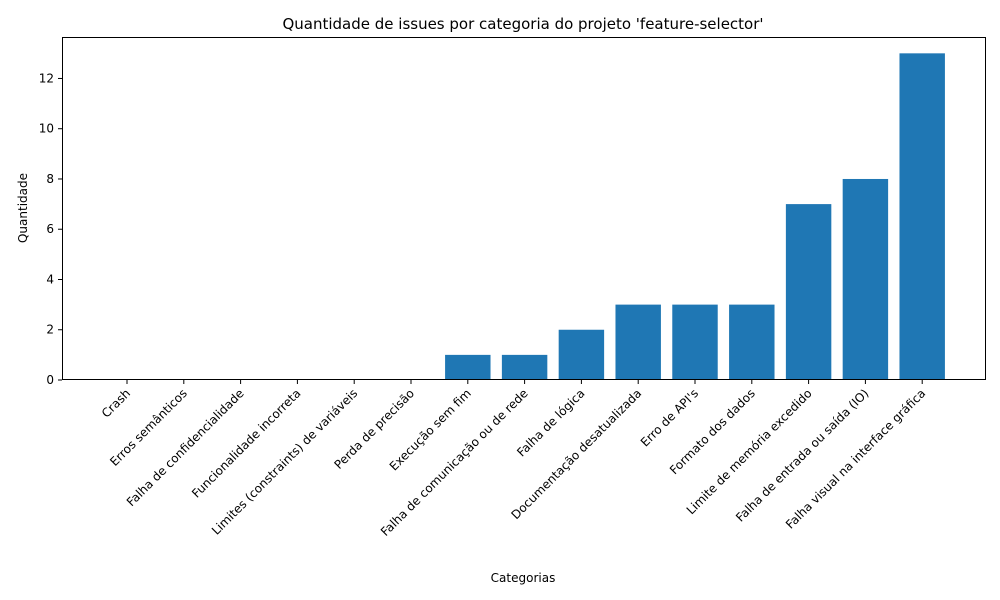 The height and width of the screenshot is (600, 1000). Describe the element at coordinates (46, 129) in the screenshot. I see `y-tick-label: 10` at that location.